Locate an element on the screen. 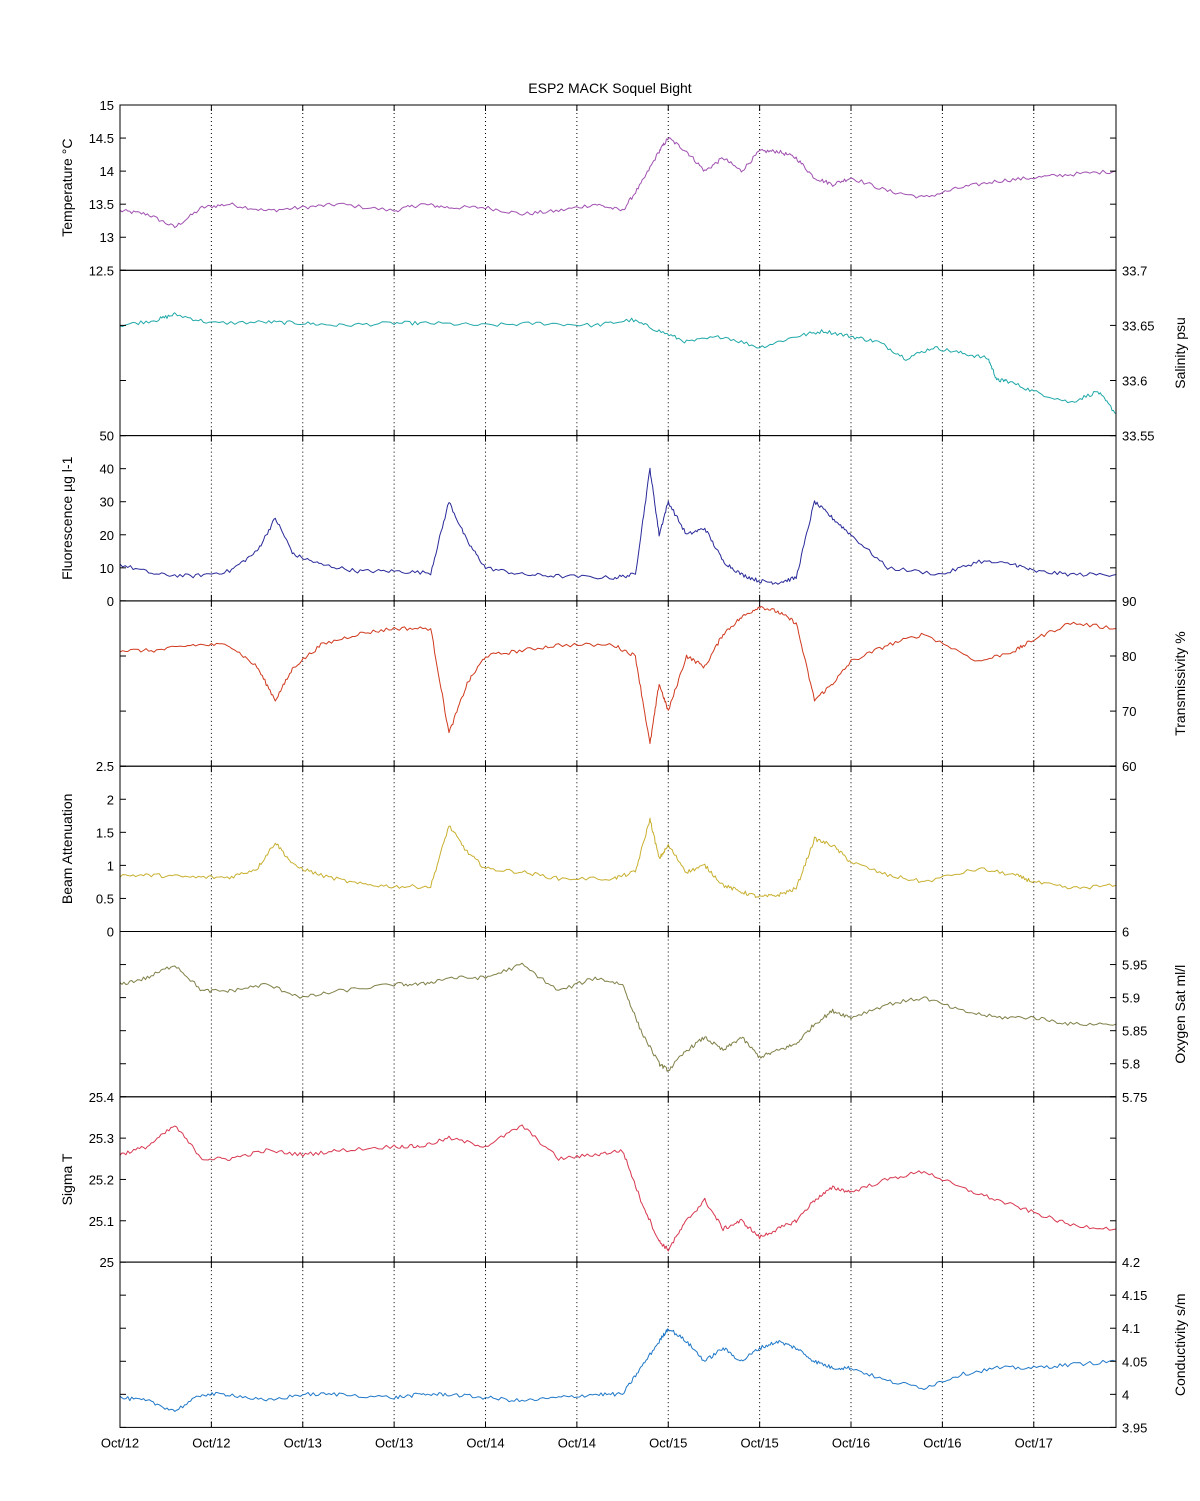 The height and width of the screenshot is (1501, 1200). y-tick-label: 12.5 is located at coordinates (101, 270).